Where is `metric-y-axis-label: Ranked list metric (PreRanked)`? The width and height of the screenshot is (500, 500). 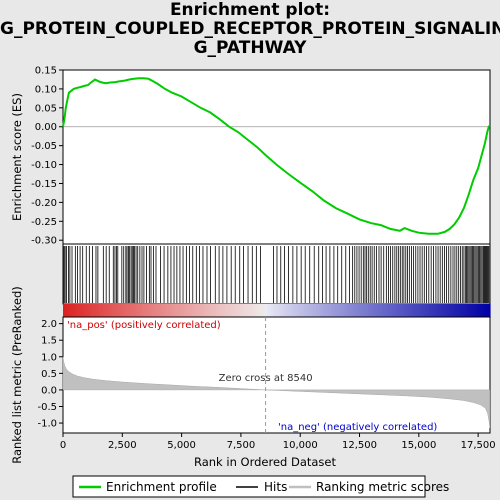 metric-y-axis-label: Ranked list metric (PreRanked) is located at coordinates (17, 375).